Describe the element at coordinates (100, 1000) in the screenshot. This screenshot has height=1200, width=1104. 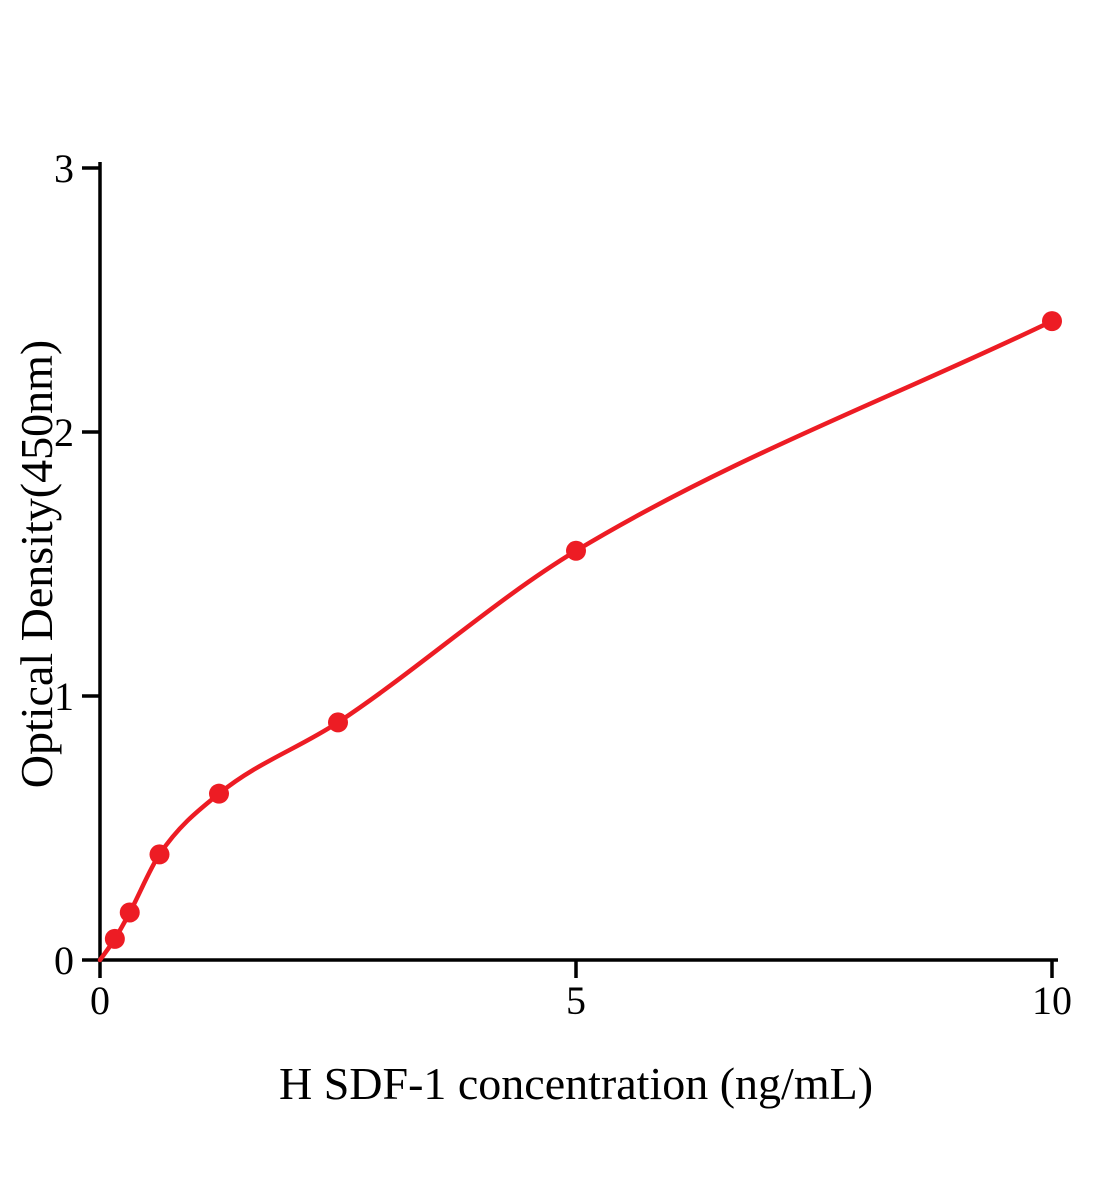
I see `x-tick-label: 0` at that location.